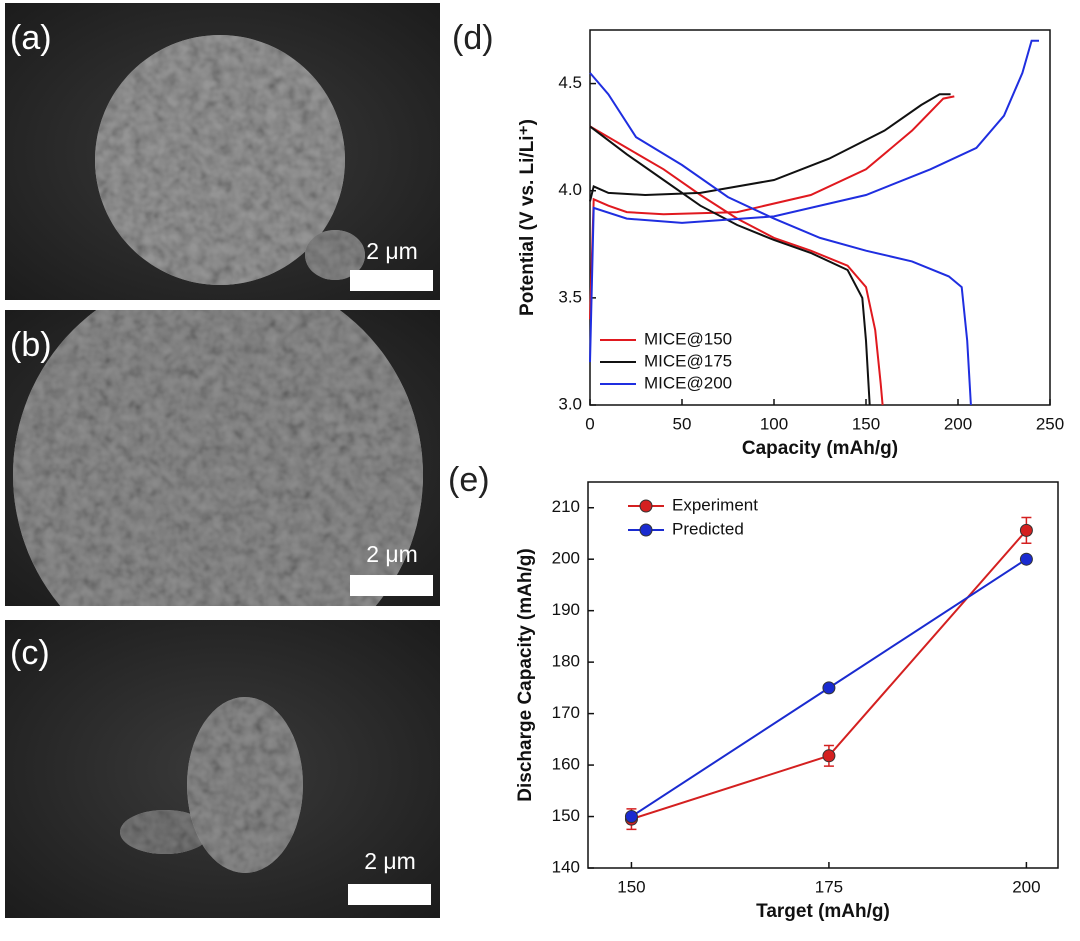 This screenshot has width=1080, height=941. I want to click on panel-label: (c), so click(30, 653).